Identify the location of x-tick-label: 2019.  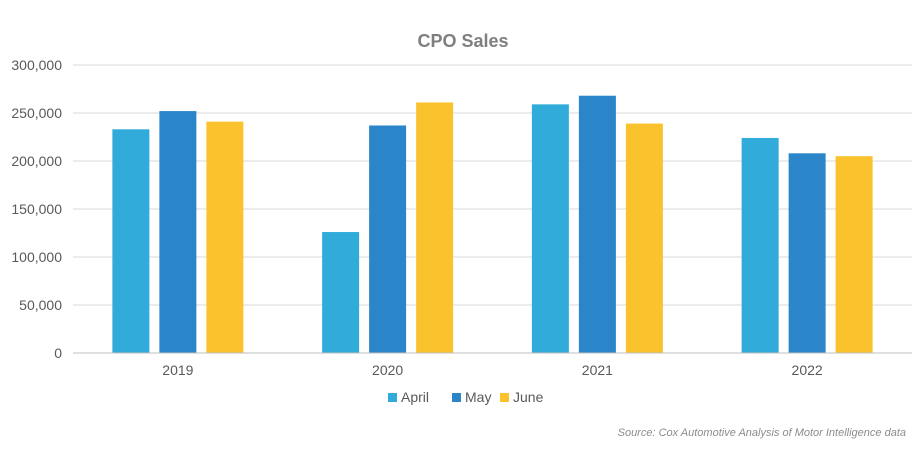
(177, 370).